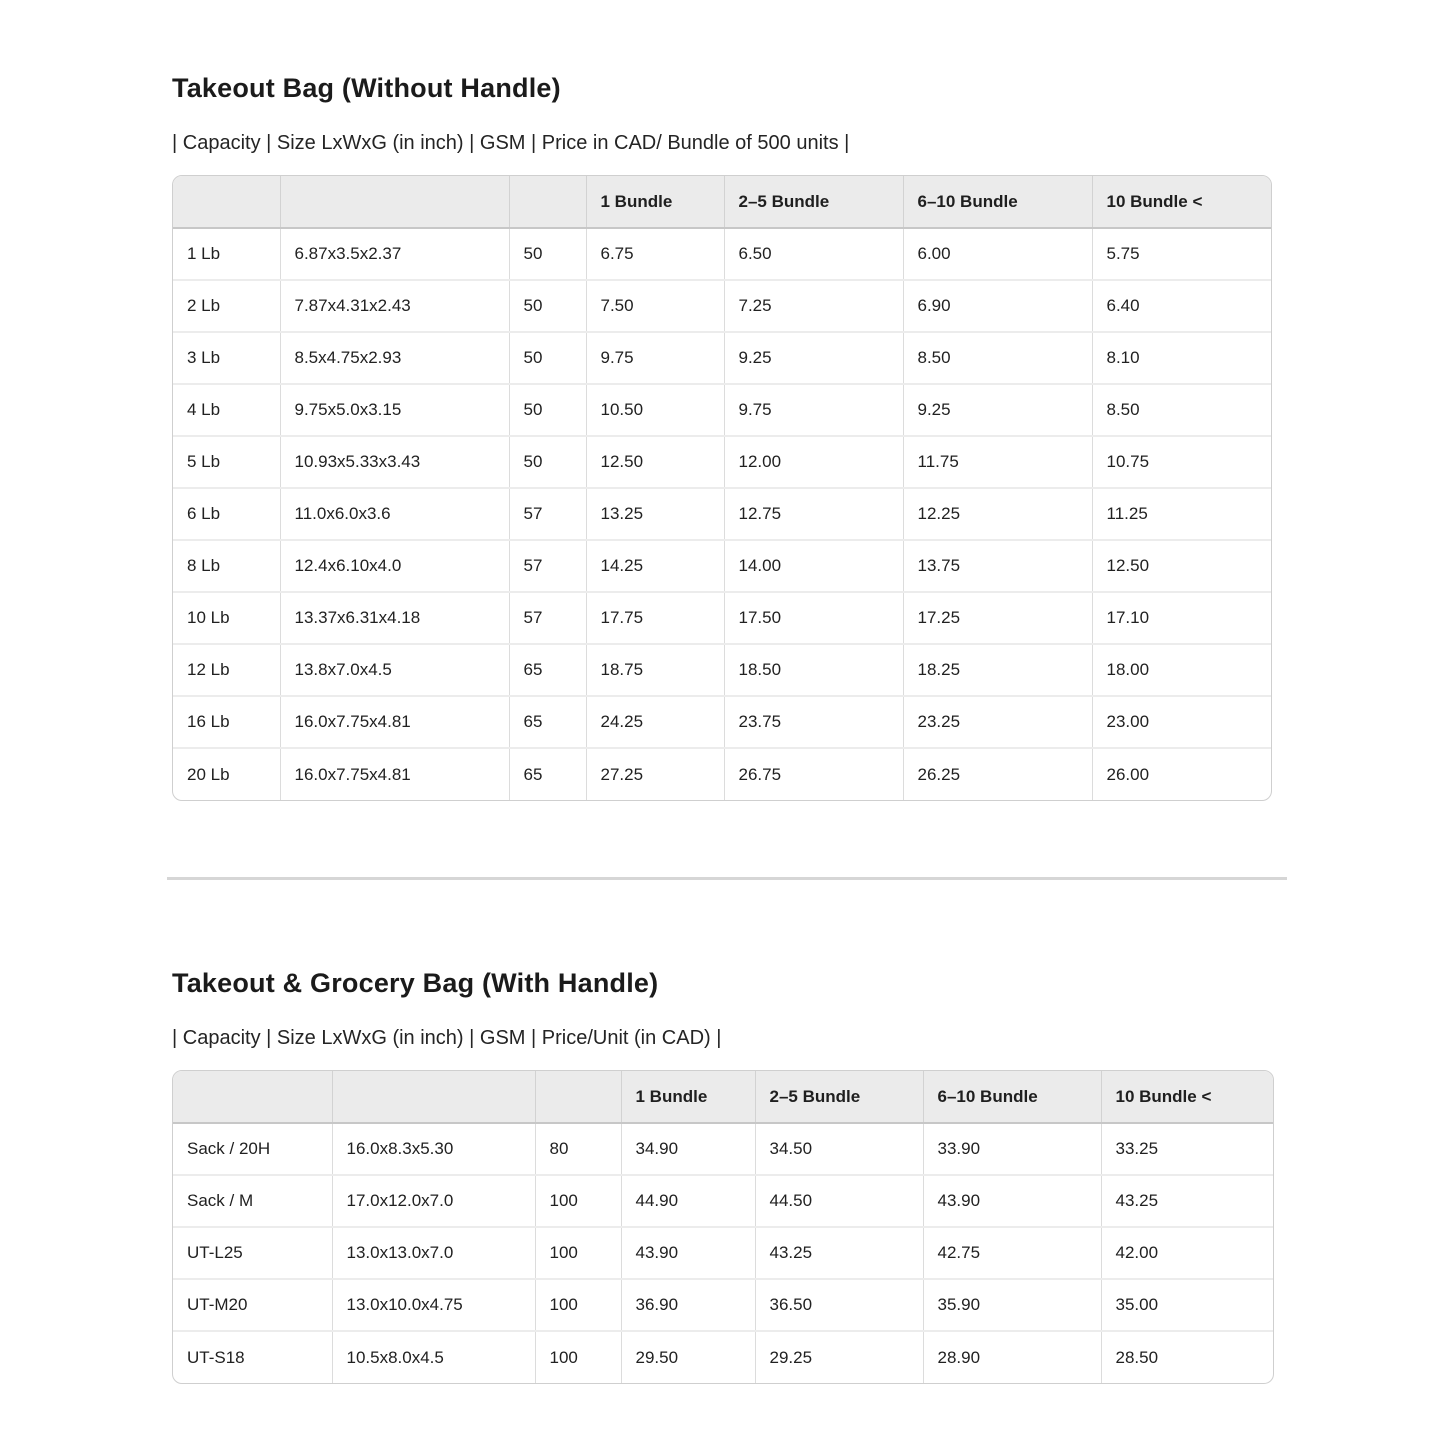 The height and width of the screenshot is (1445, 1445). I want to click on table-cell: 14.25, so click(655, 566).